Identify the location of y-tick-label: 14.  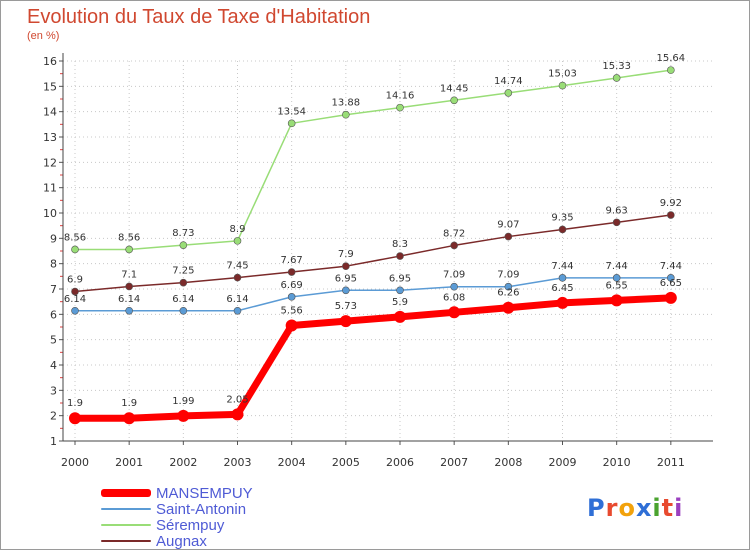
(50, 112).